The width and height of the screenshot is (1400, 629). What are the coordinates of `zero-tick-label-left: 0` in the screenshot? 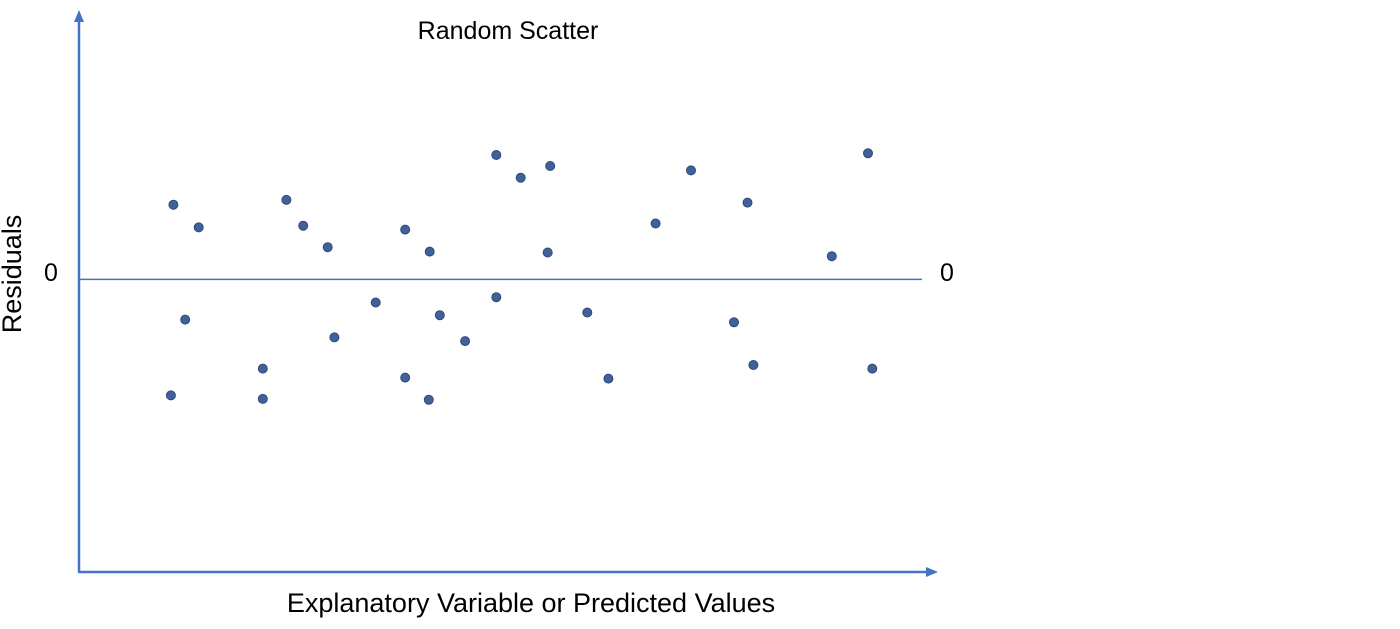 It's located at (51, 273).